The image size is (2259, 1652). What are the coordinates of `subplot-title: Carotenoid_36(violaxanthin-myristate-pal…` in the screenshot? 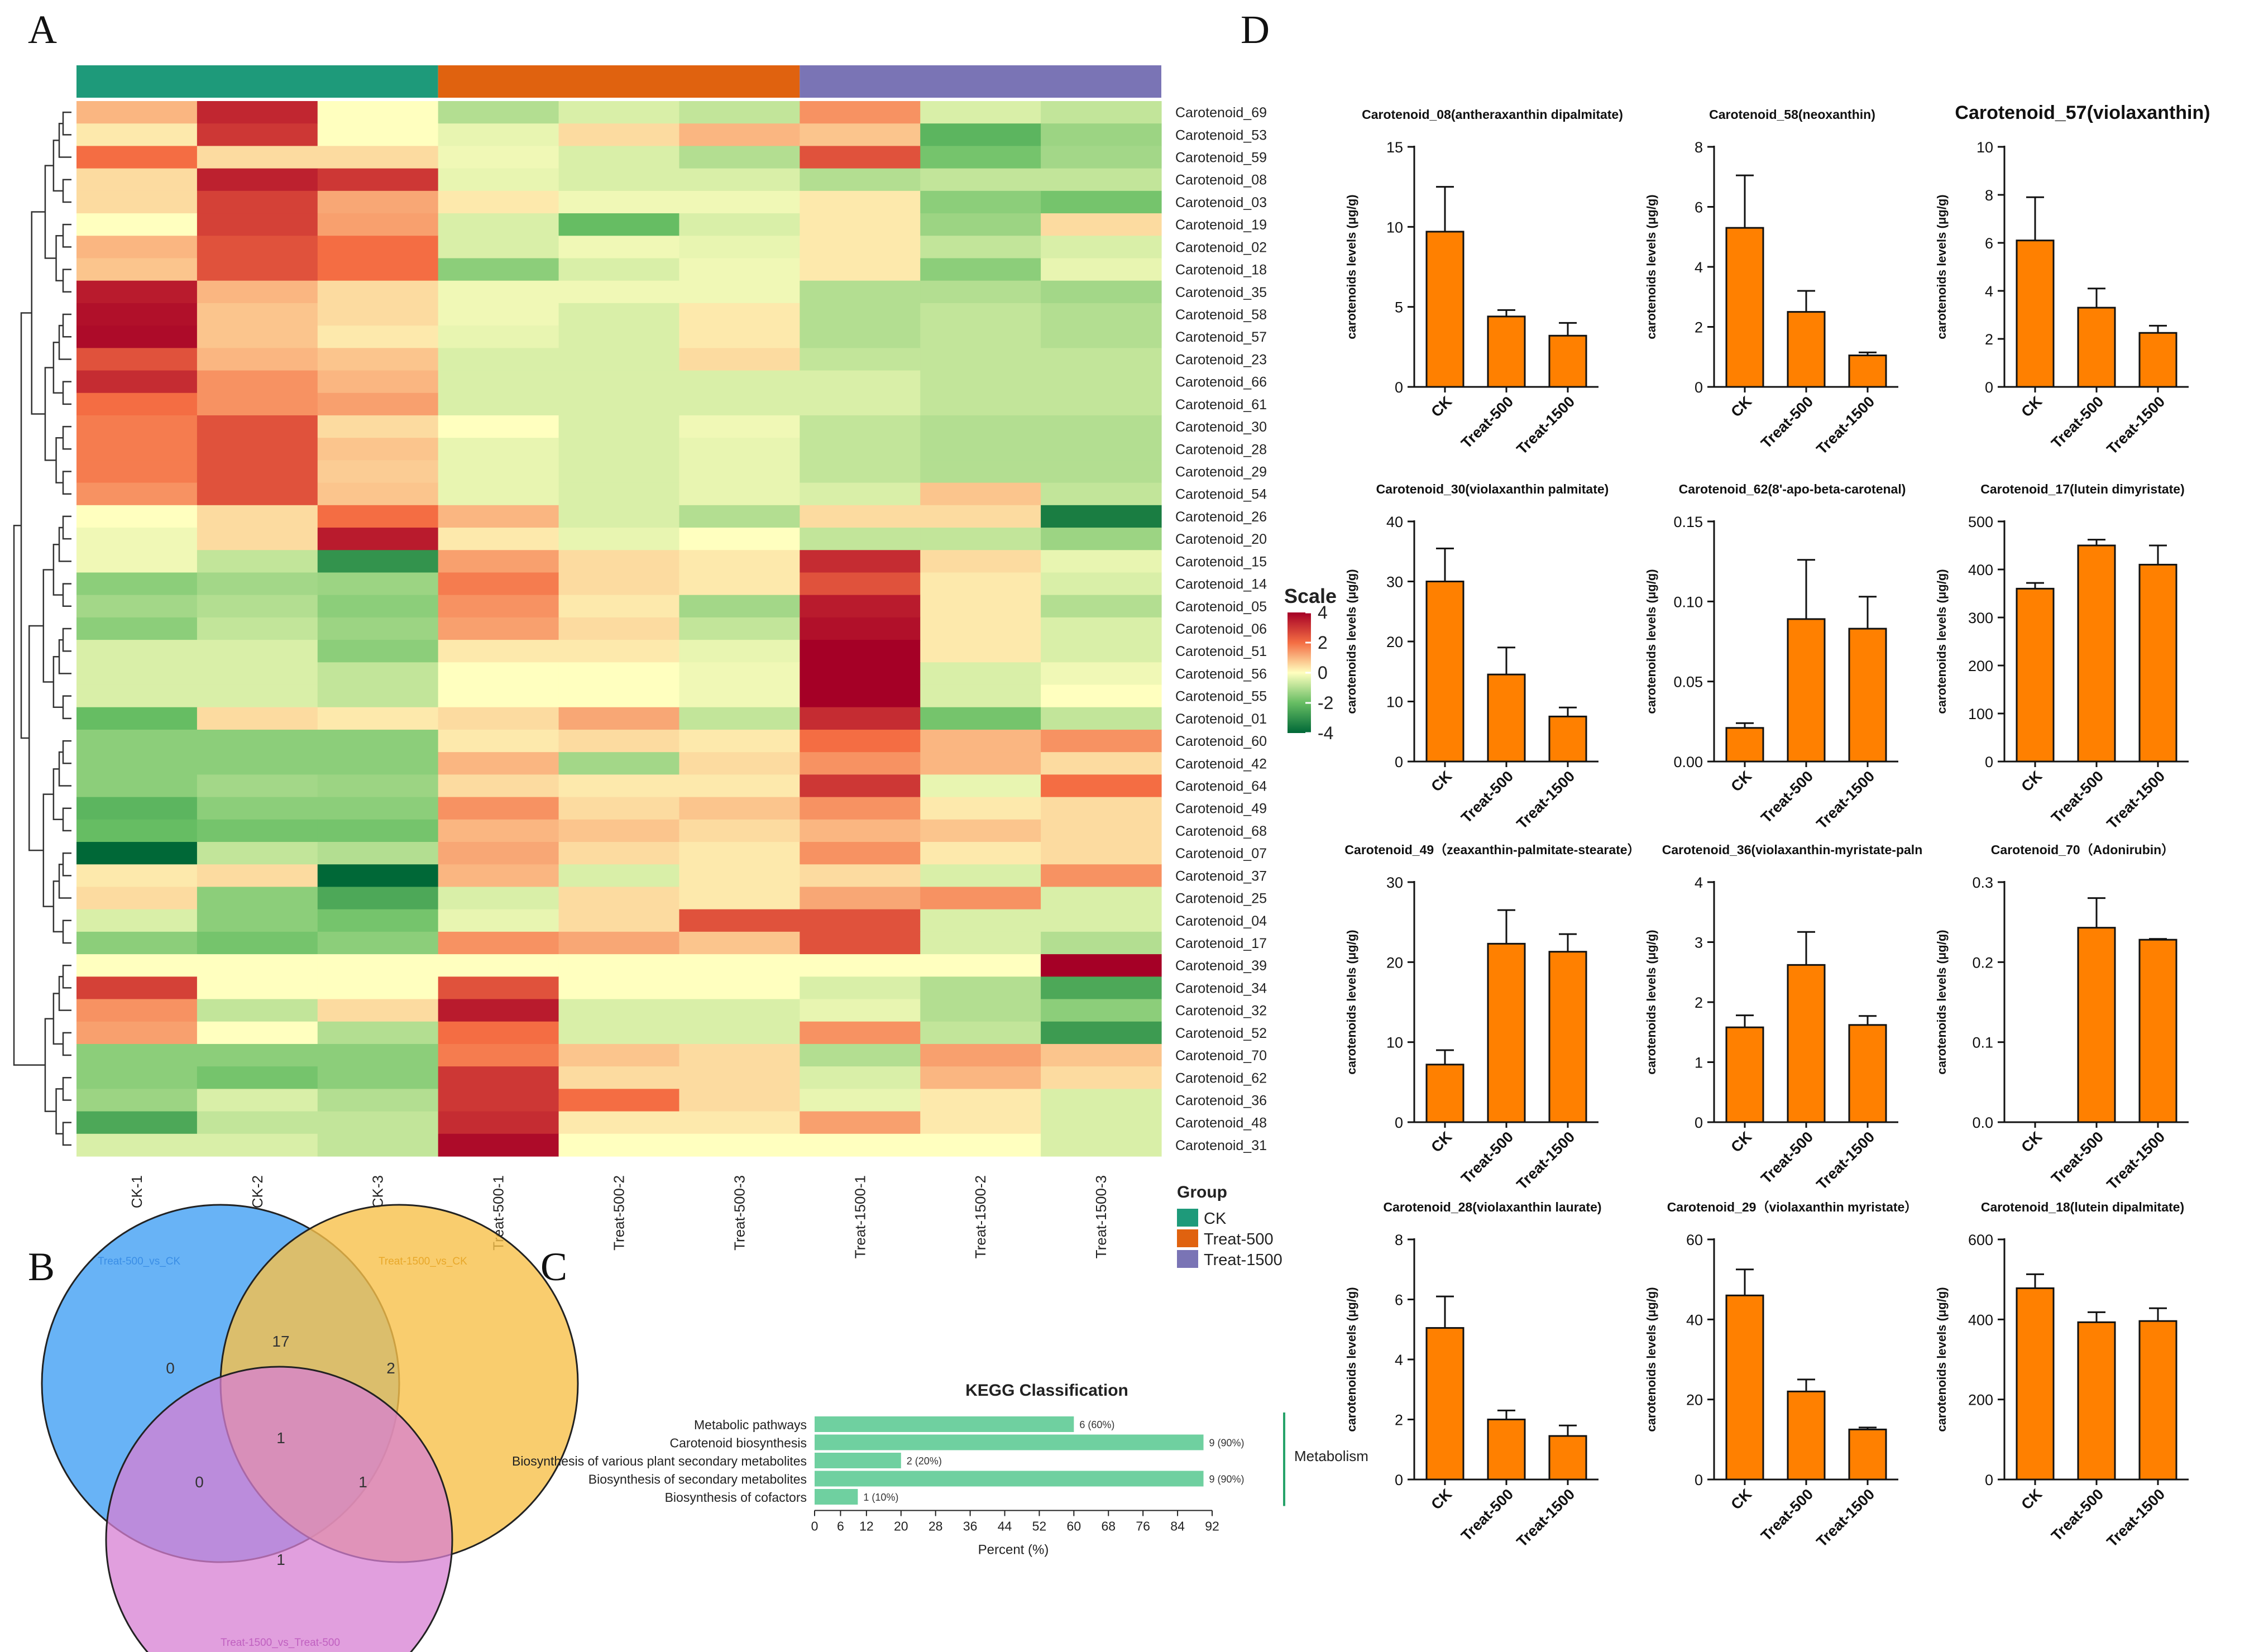 It's located at (1792, 849).